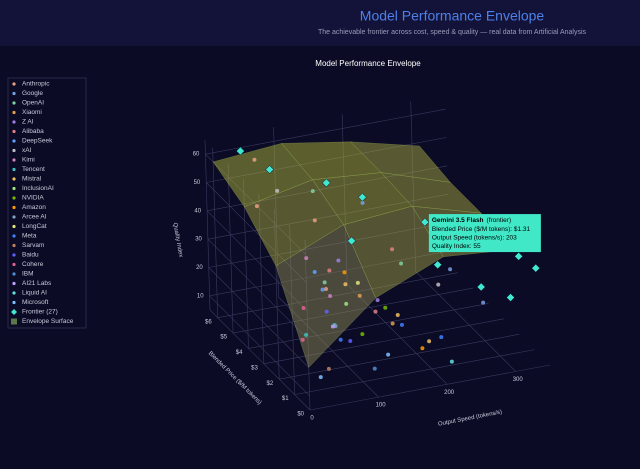 This screenshot has width=640, height=469. What do you see at coordinates (518, 380) in the screenshot?
I see `x-tick-label: 300` at bounding box center [518, 380].